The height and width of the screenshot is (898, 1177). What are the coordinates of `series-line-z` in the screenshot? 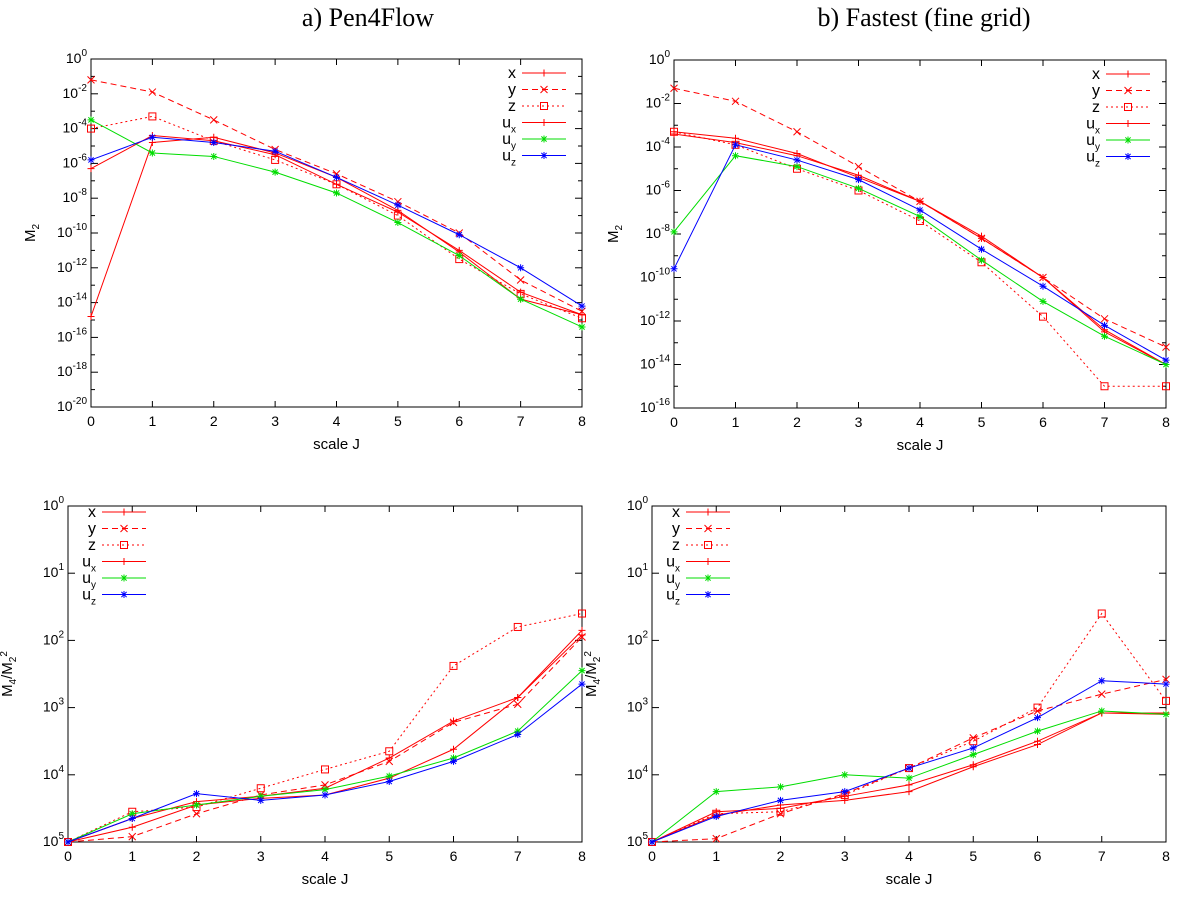 It's located at (909, 727).